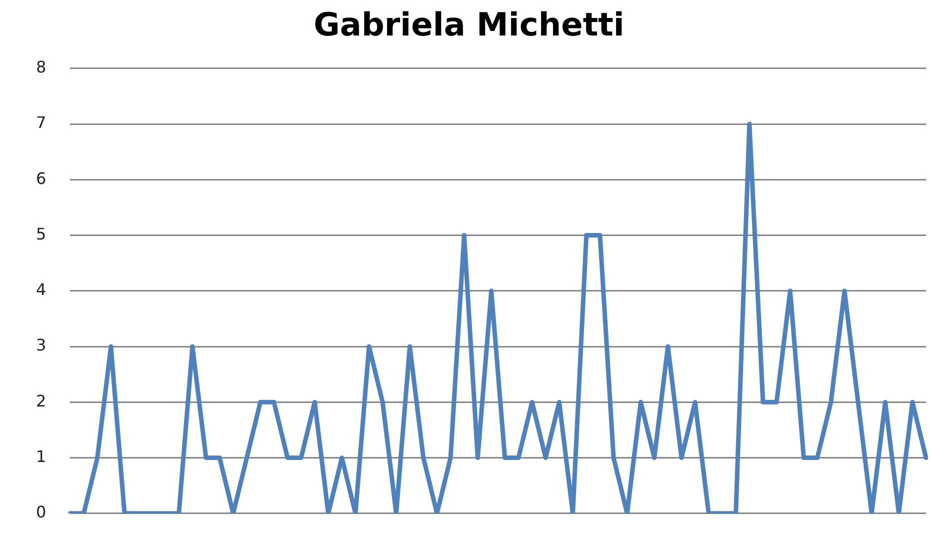 The height and width of the screenshot is (547, 932). I want to click on y-tick-label: 3, so click(41, 345).